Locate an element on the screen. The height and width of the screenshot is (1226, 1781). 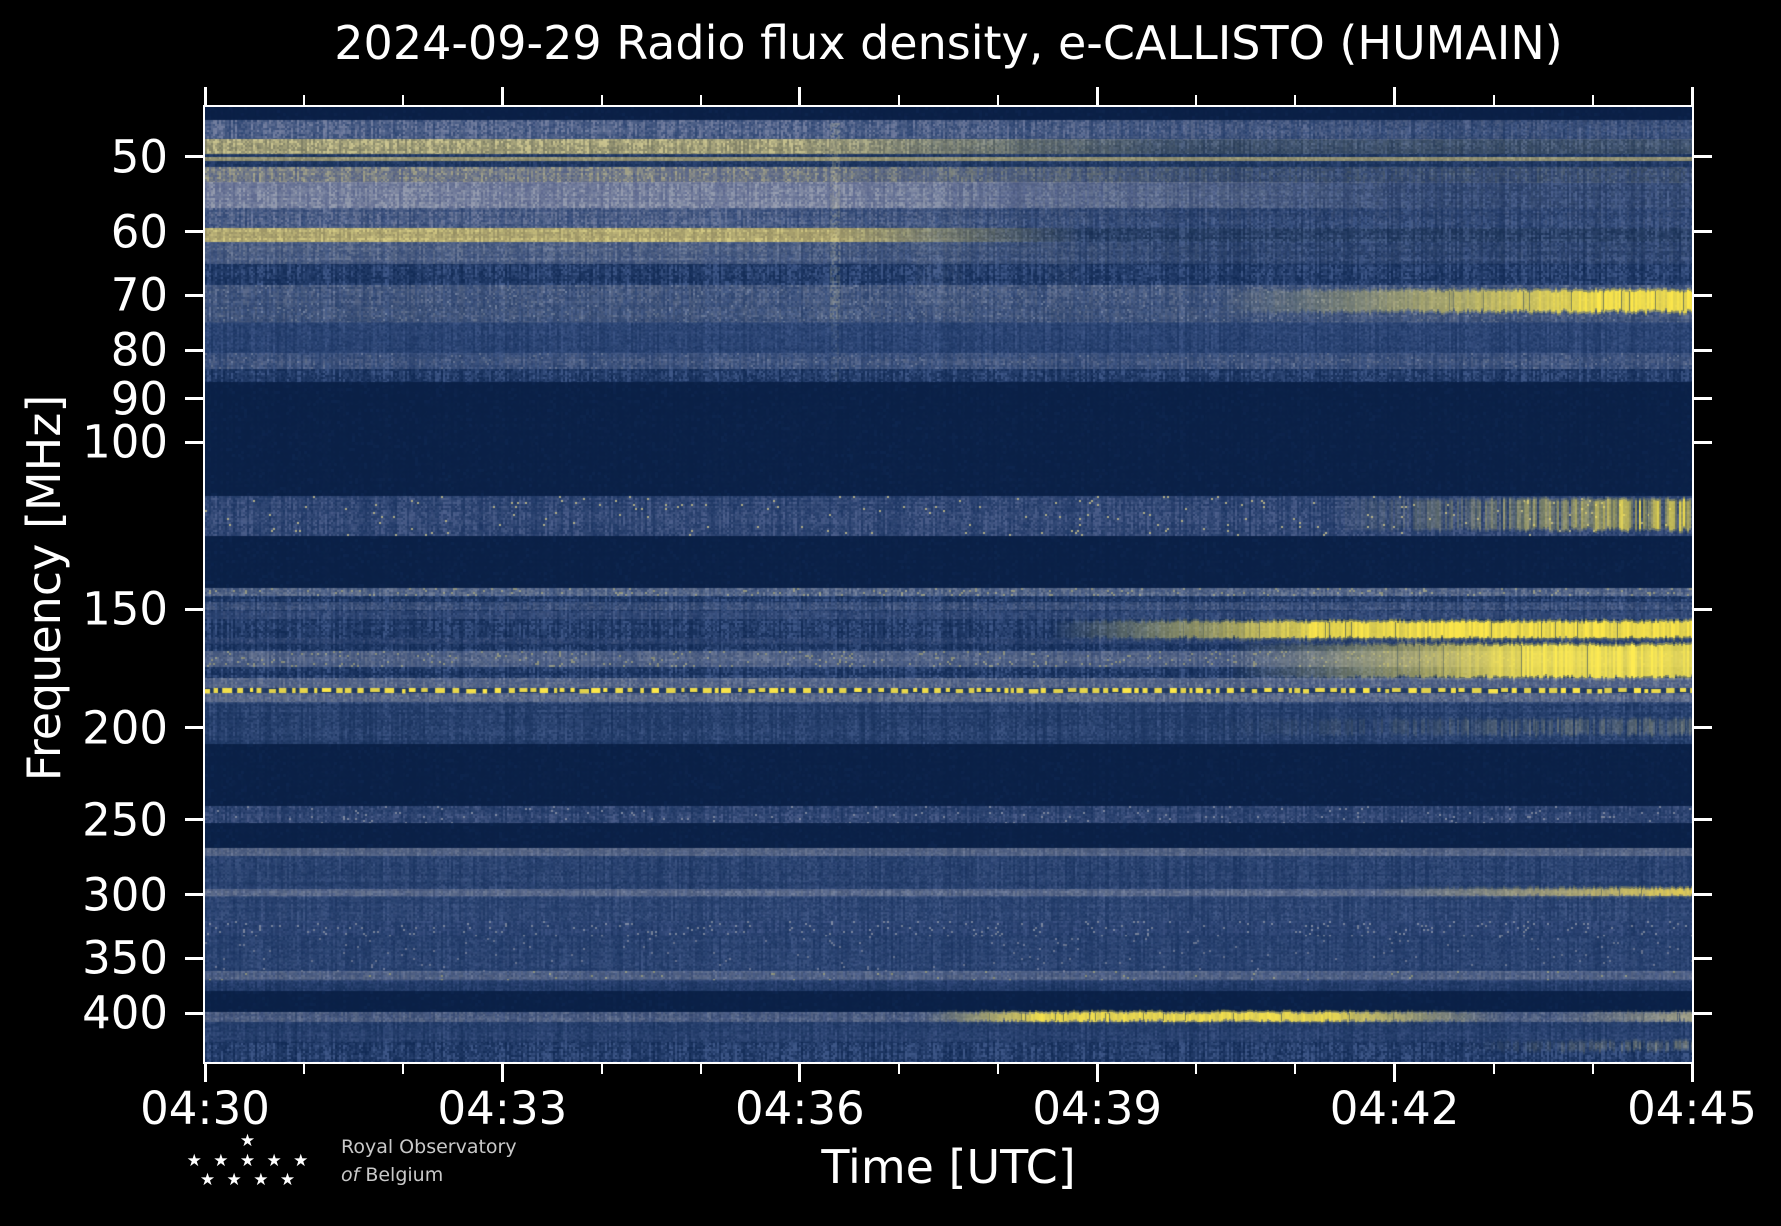
star-row: ★ is located at coordinates (249, 1141).